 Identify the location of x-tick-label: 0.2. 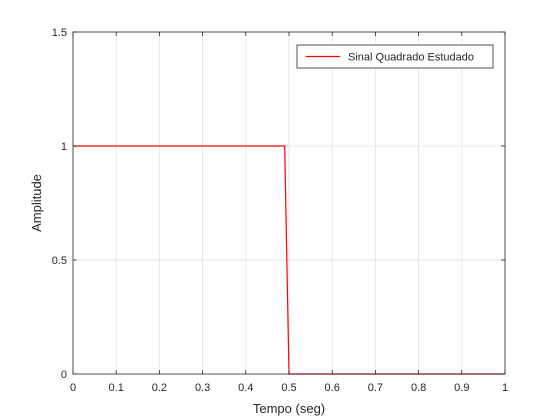
(159, 388).